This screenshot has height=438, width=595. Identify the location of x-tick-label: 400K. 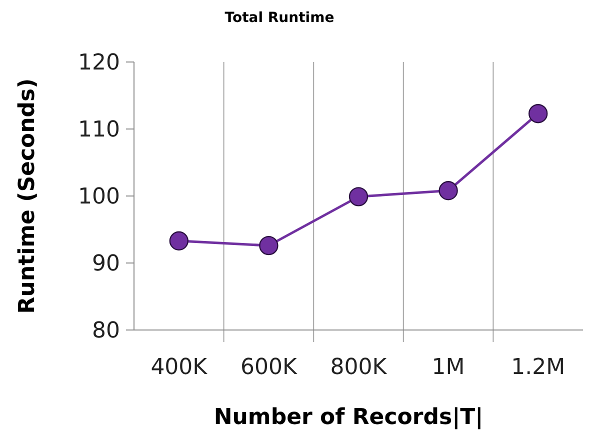
(179, 367).